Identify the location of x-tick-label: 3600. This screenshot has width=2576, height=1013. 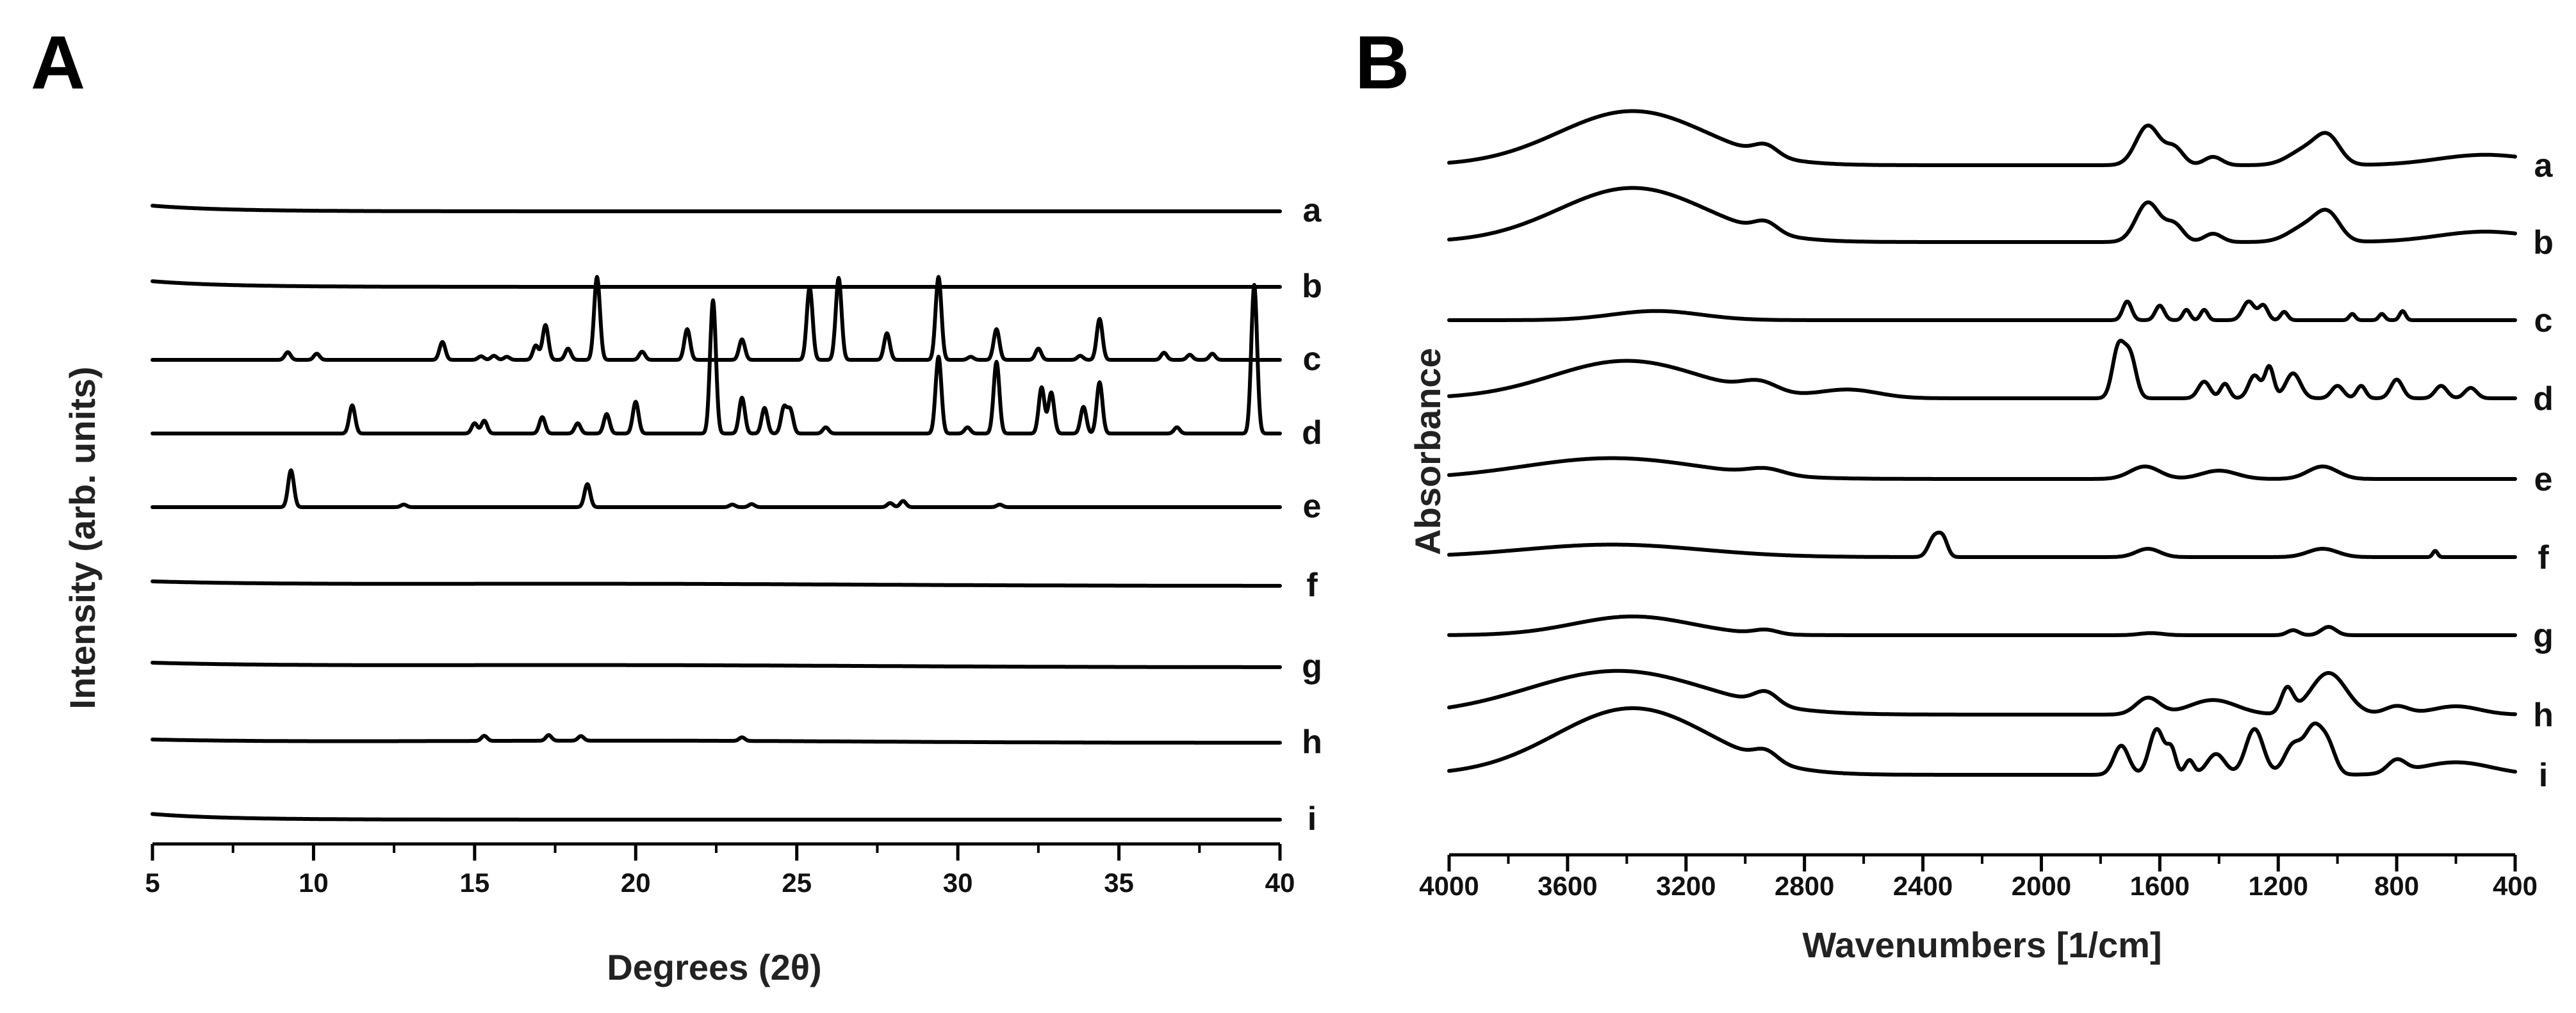
(1567, 886).